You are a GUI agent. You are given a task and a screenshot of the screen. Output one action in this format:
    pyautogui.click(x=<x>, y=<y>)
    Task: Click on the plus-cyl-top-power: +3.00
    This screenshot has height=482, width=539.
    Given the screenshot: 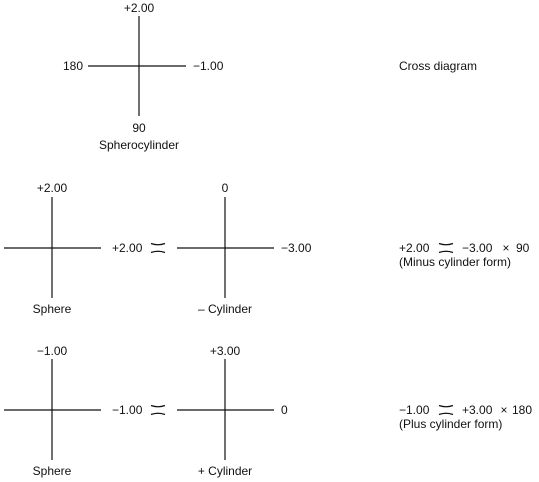 What is the action you would take?
    pyautogui.click(x=225, y=351)
    